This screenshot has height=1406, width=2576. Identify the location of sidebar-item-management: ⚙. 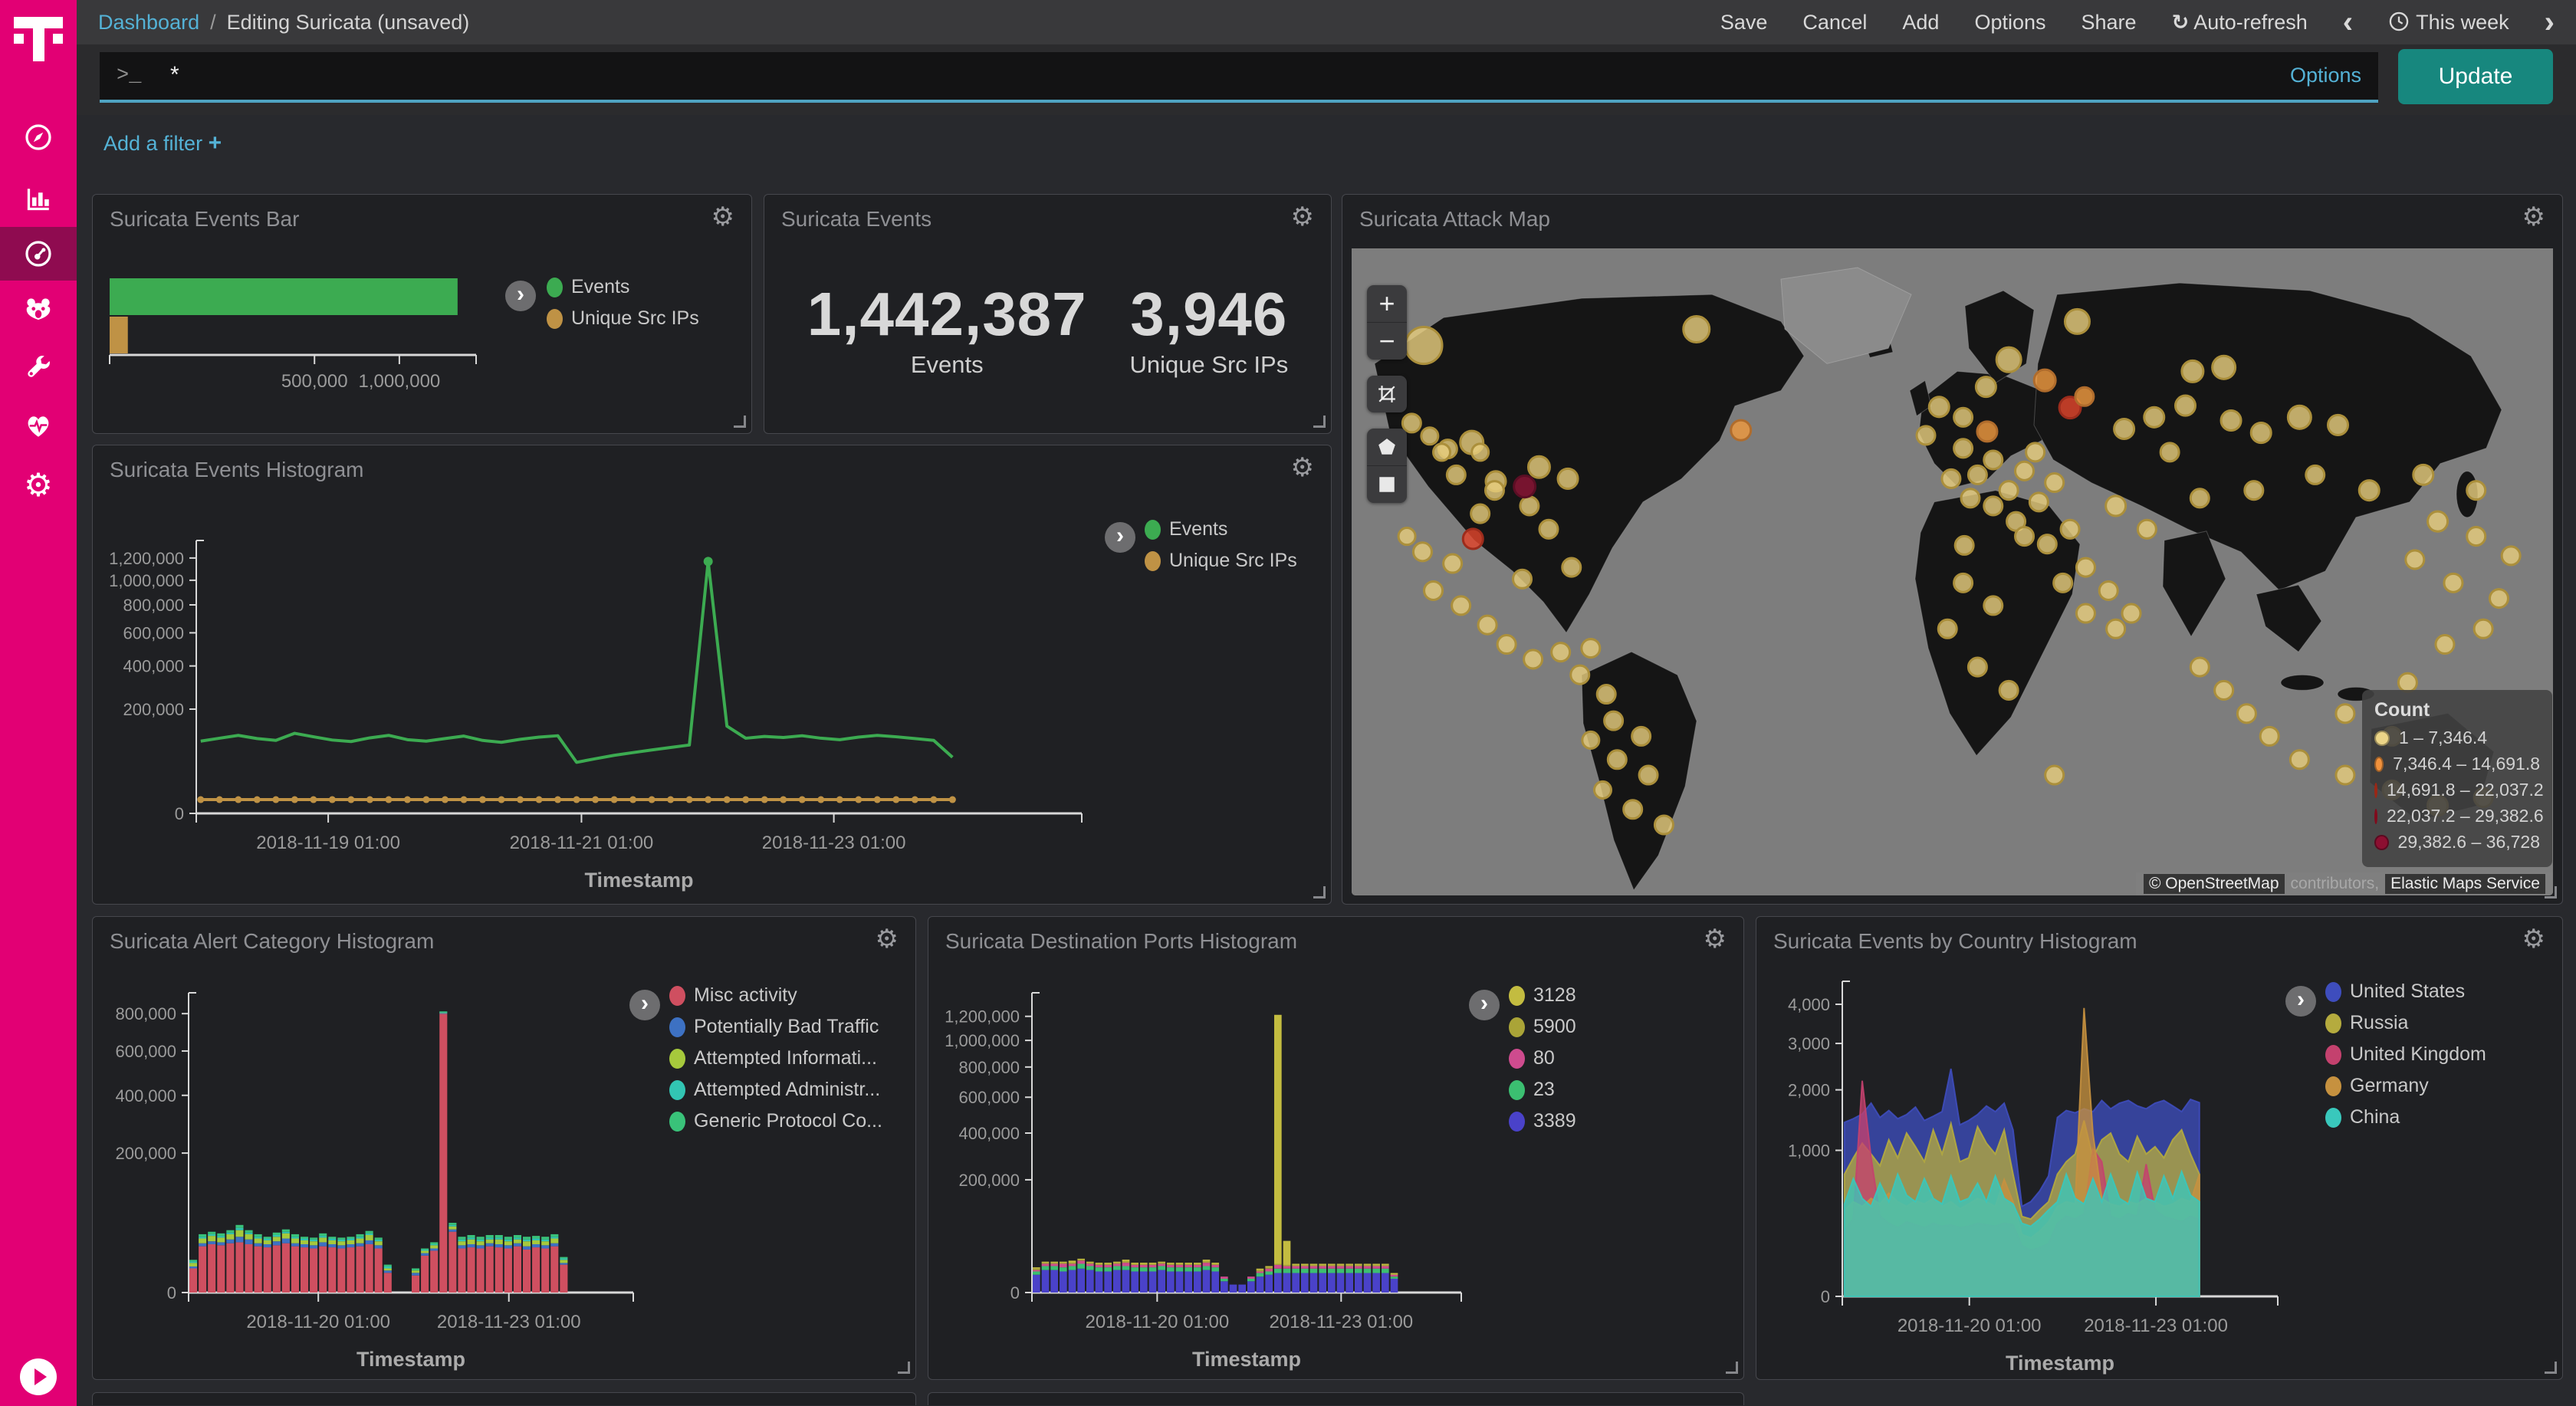
(39, 485).